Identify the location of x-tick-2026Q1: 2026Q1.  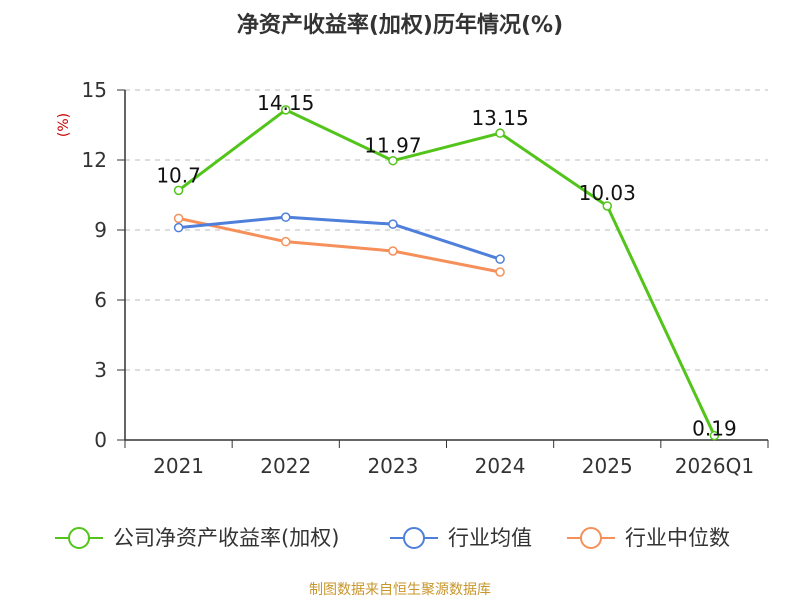
(714, 466).